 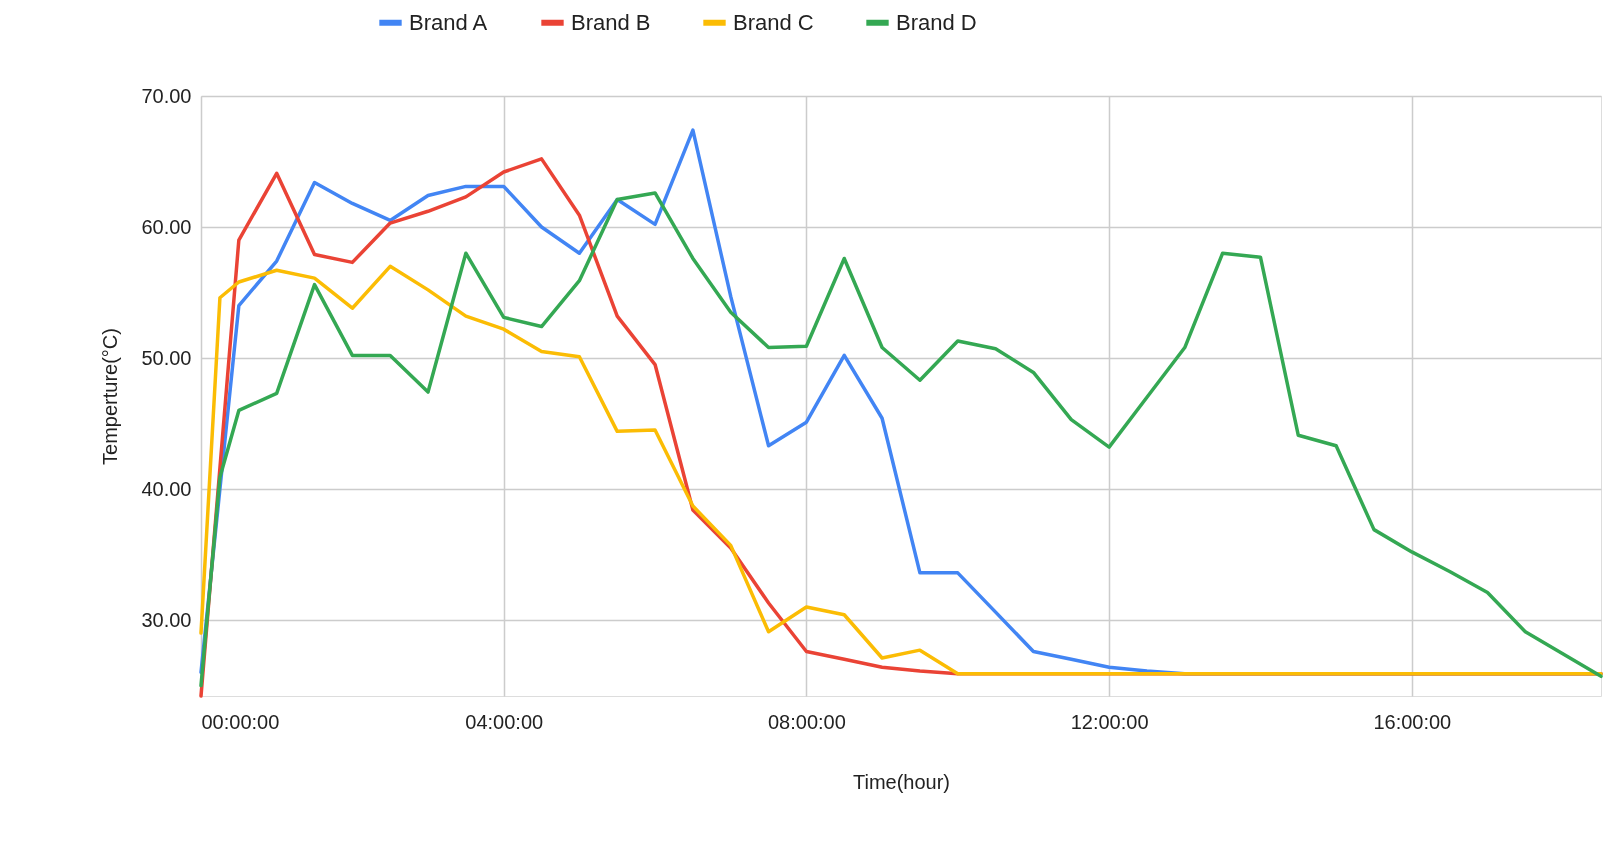 I want to click on y-tick-label: 30.00, so click(x=166, y=619).